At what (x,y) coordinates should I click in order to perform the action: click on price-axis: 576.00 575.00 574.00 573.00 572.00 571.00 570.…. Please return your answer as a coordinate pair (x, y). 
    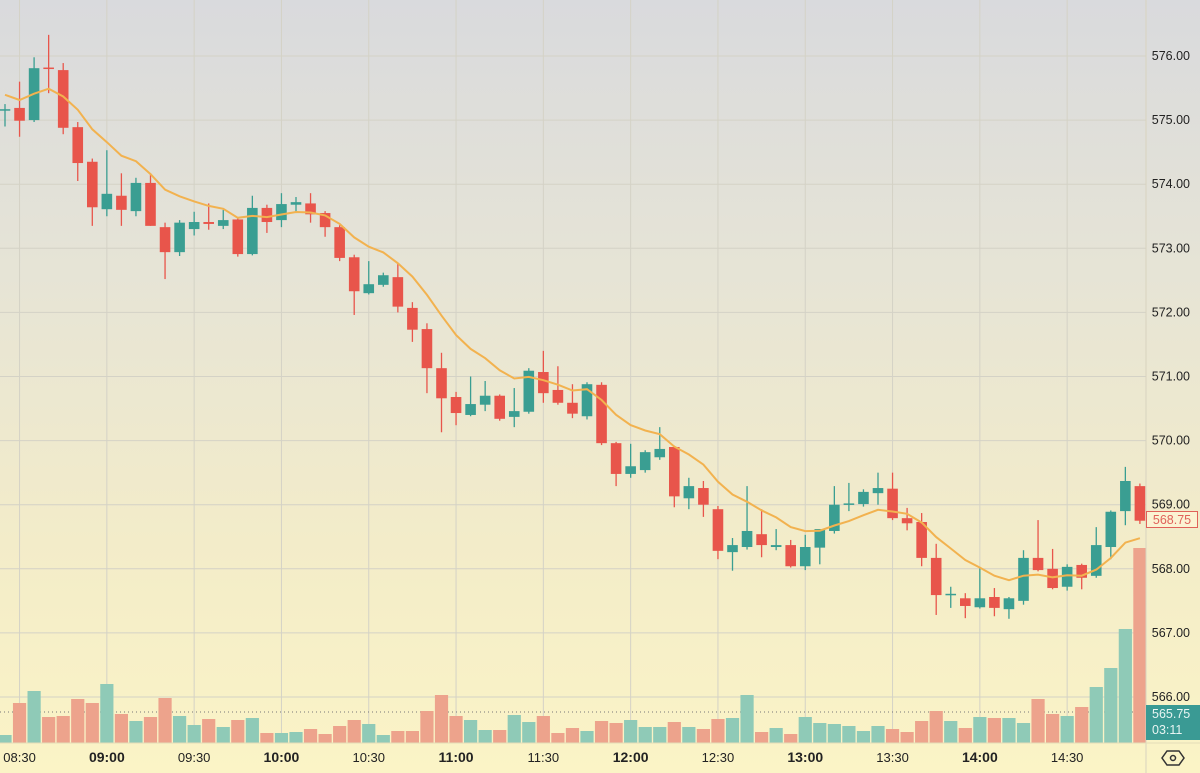
    Looking at the image, I should click on (1171, 376).